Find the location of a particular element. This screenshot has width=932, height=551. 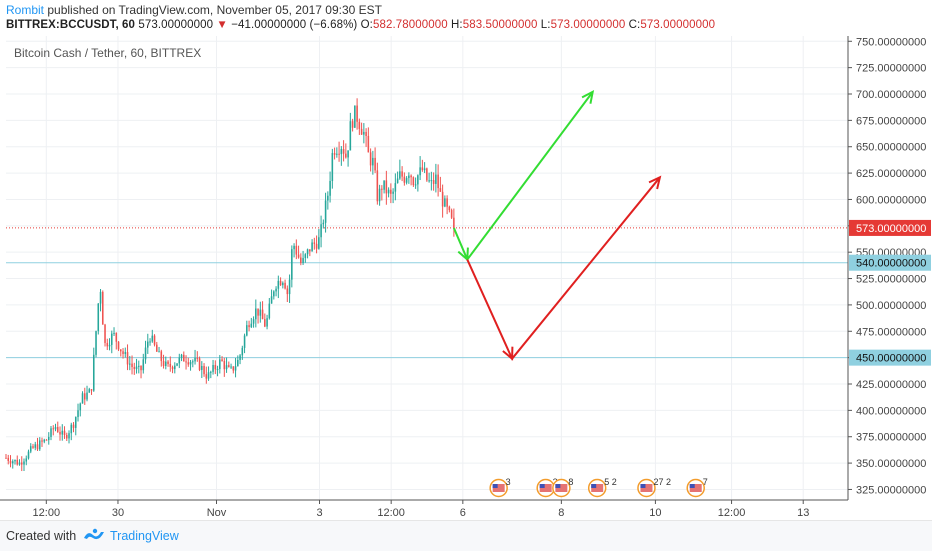

event-count-label: 8 is located at coordinates (570, 482).